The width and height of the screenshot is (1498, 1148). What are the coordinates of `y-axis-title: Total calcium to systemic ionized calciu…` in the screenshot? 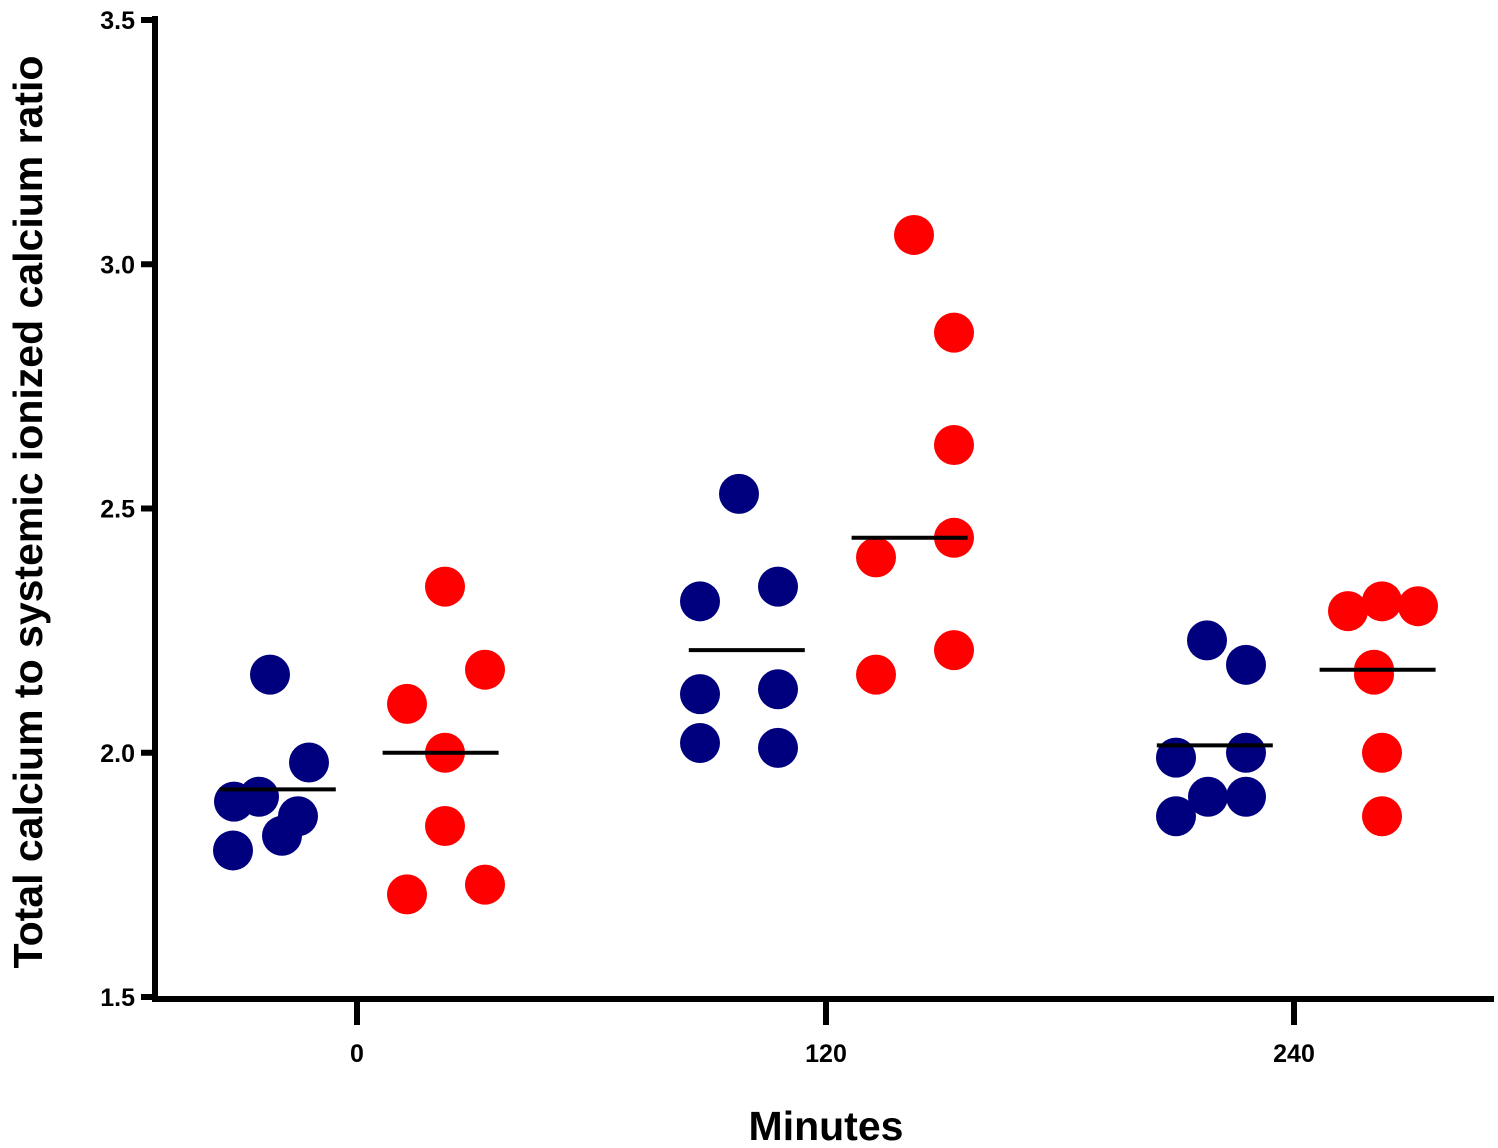 It's located at (28, 512).